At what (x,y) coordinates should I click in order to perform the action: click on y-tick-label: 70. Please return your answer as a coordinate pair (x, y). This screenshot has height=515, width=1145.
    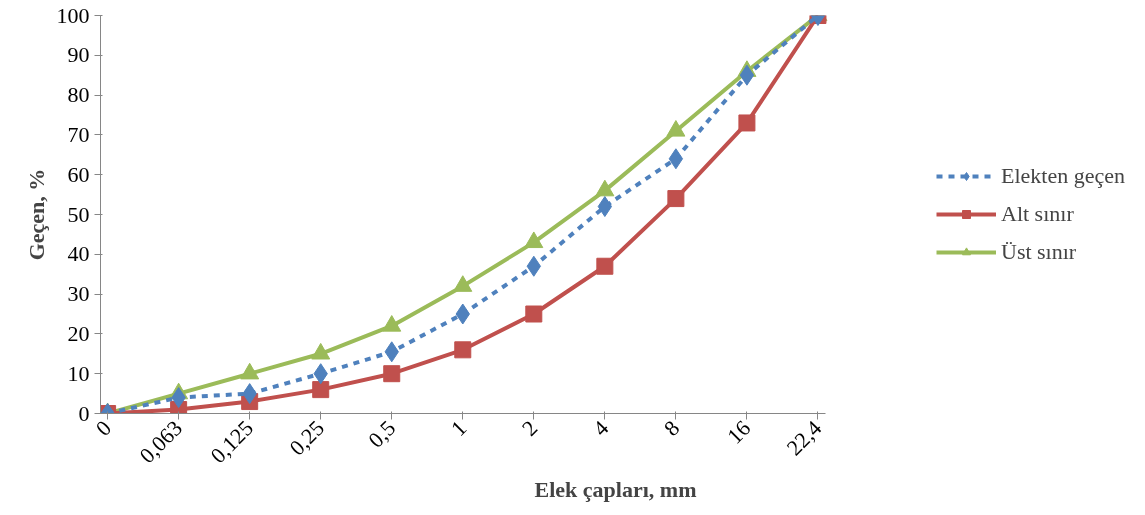
    Looking at the image, I should click on (78, 134).